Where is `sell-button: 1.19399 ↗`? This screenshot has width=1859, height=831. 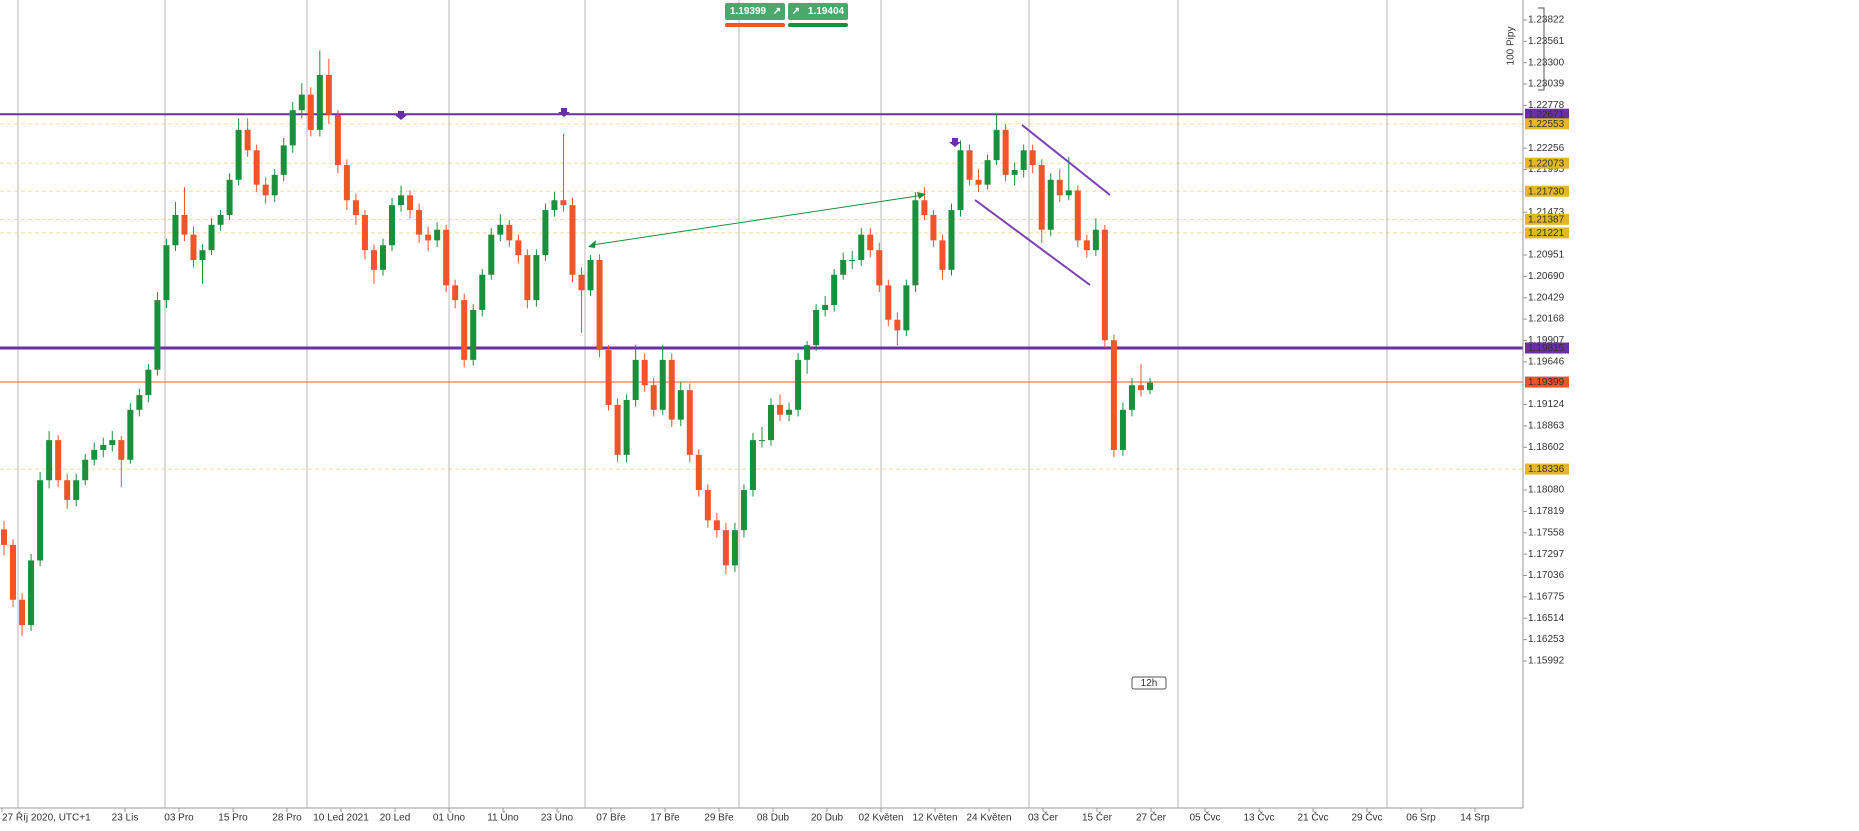
sell-button: 1.19399 ↗ is located at coordinates (755, 15).